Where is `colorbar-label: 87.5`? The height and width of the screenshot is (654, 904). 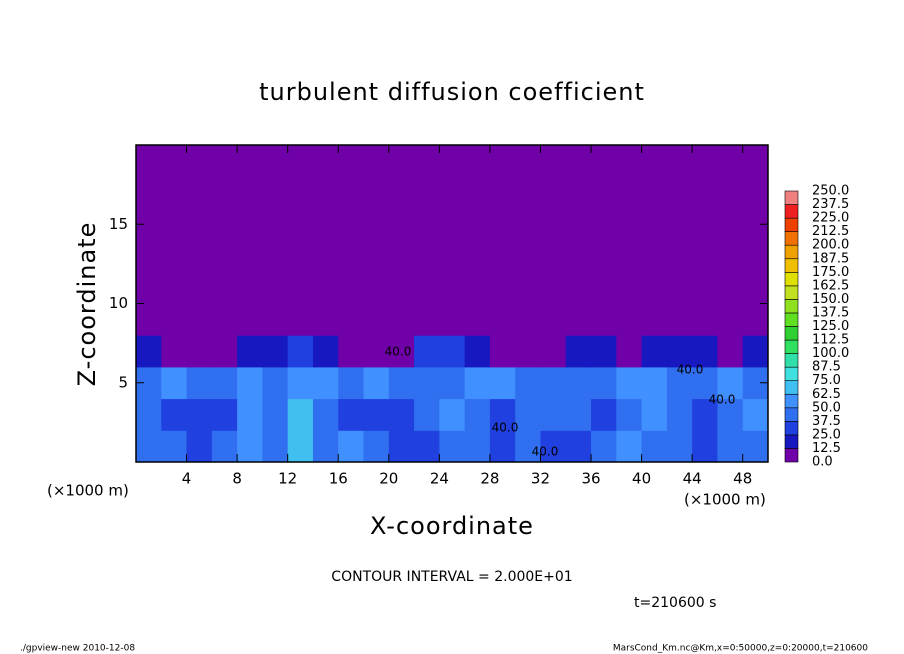
colorbar-label: 87.5 is located at coordinates (826, 367).